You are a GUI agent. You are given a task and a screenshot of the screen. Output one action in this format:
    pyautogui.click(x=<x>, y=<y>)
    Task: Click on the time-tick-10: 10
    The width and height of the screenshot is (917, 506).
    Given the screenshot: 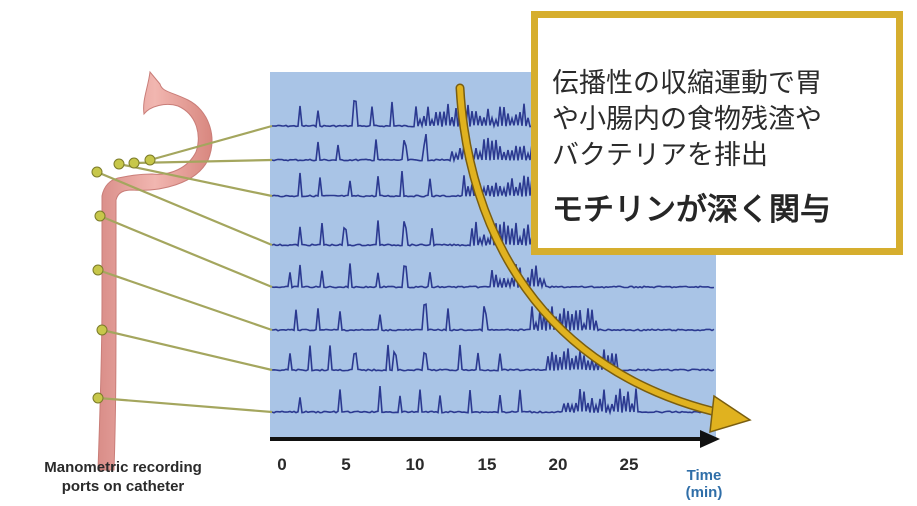 What is the action you would take?
    pyautogui.click(x=415, y=464)
    